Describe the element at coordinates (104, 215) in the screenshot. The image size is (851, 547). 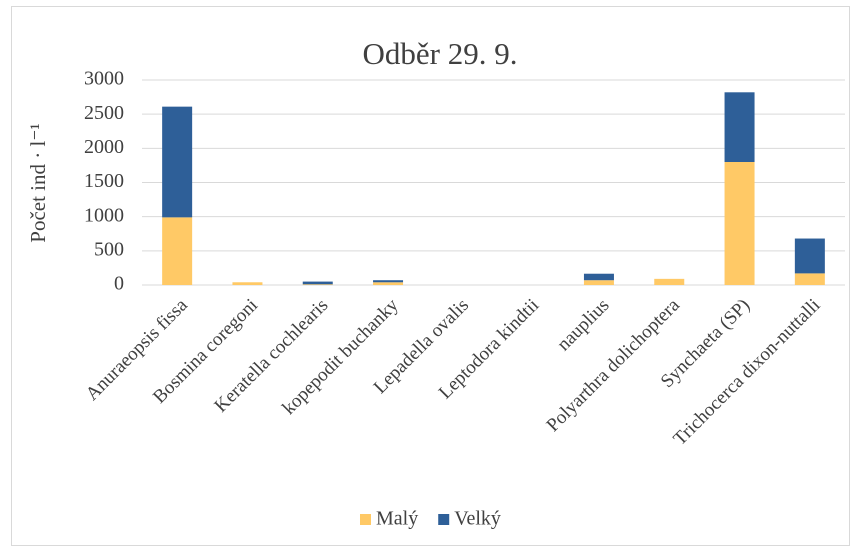
I see `y-tick-label: 1000` at that location.